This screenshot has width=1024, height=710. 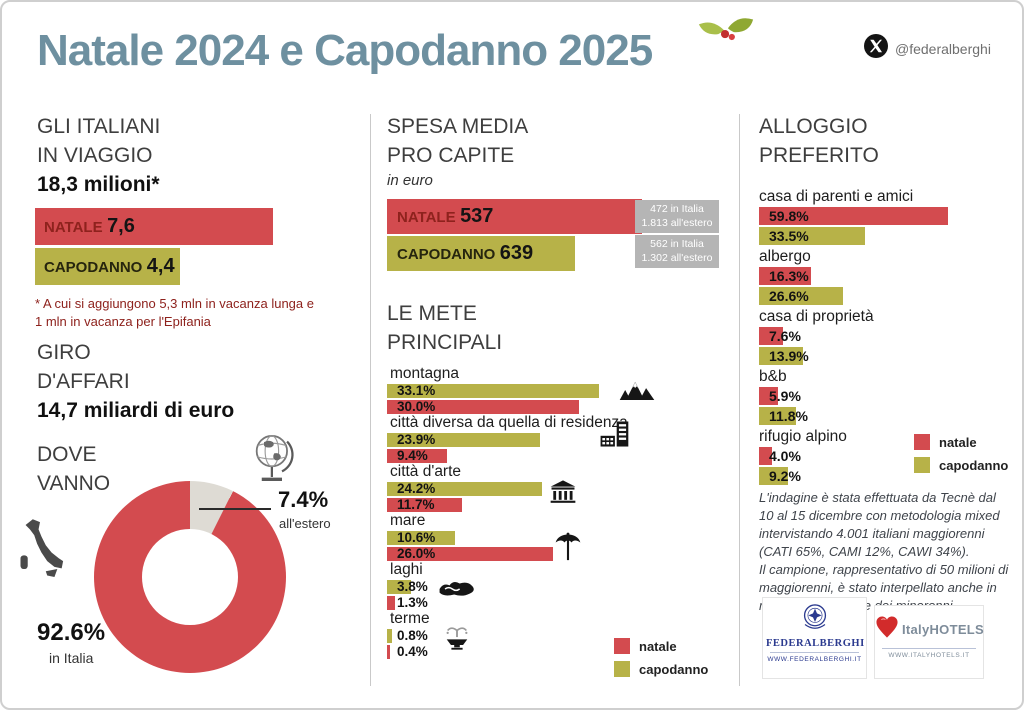 What do you see at coordinates (943, 629) in the screenshot?
I see `italyhotels-name: ItalyHOTELS` at bounding box center [943, 629].